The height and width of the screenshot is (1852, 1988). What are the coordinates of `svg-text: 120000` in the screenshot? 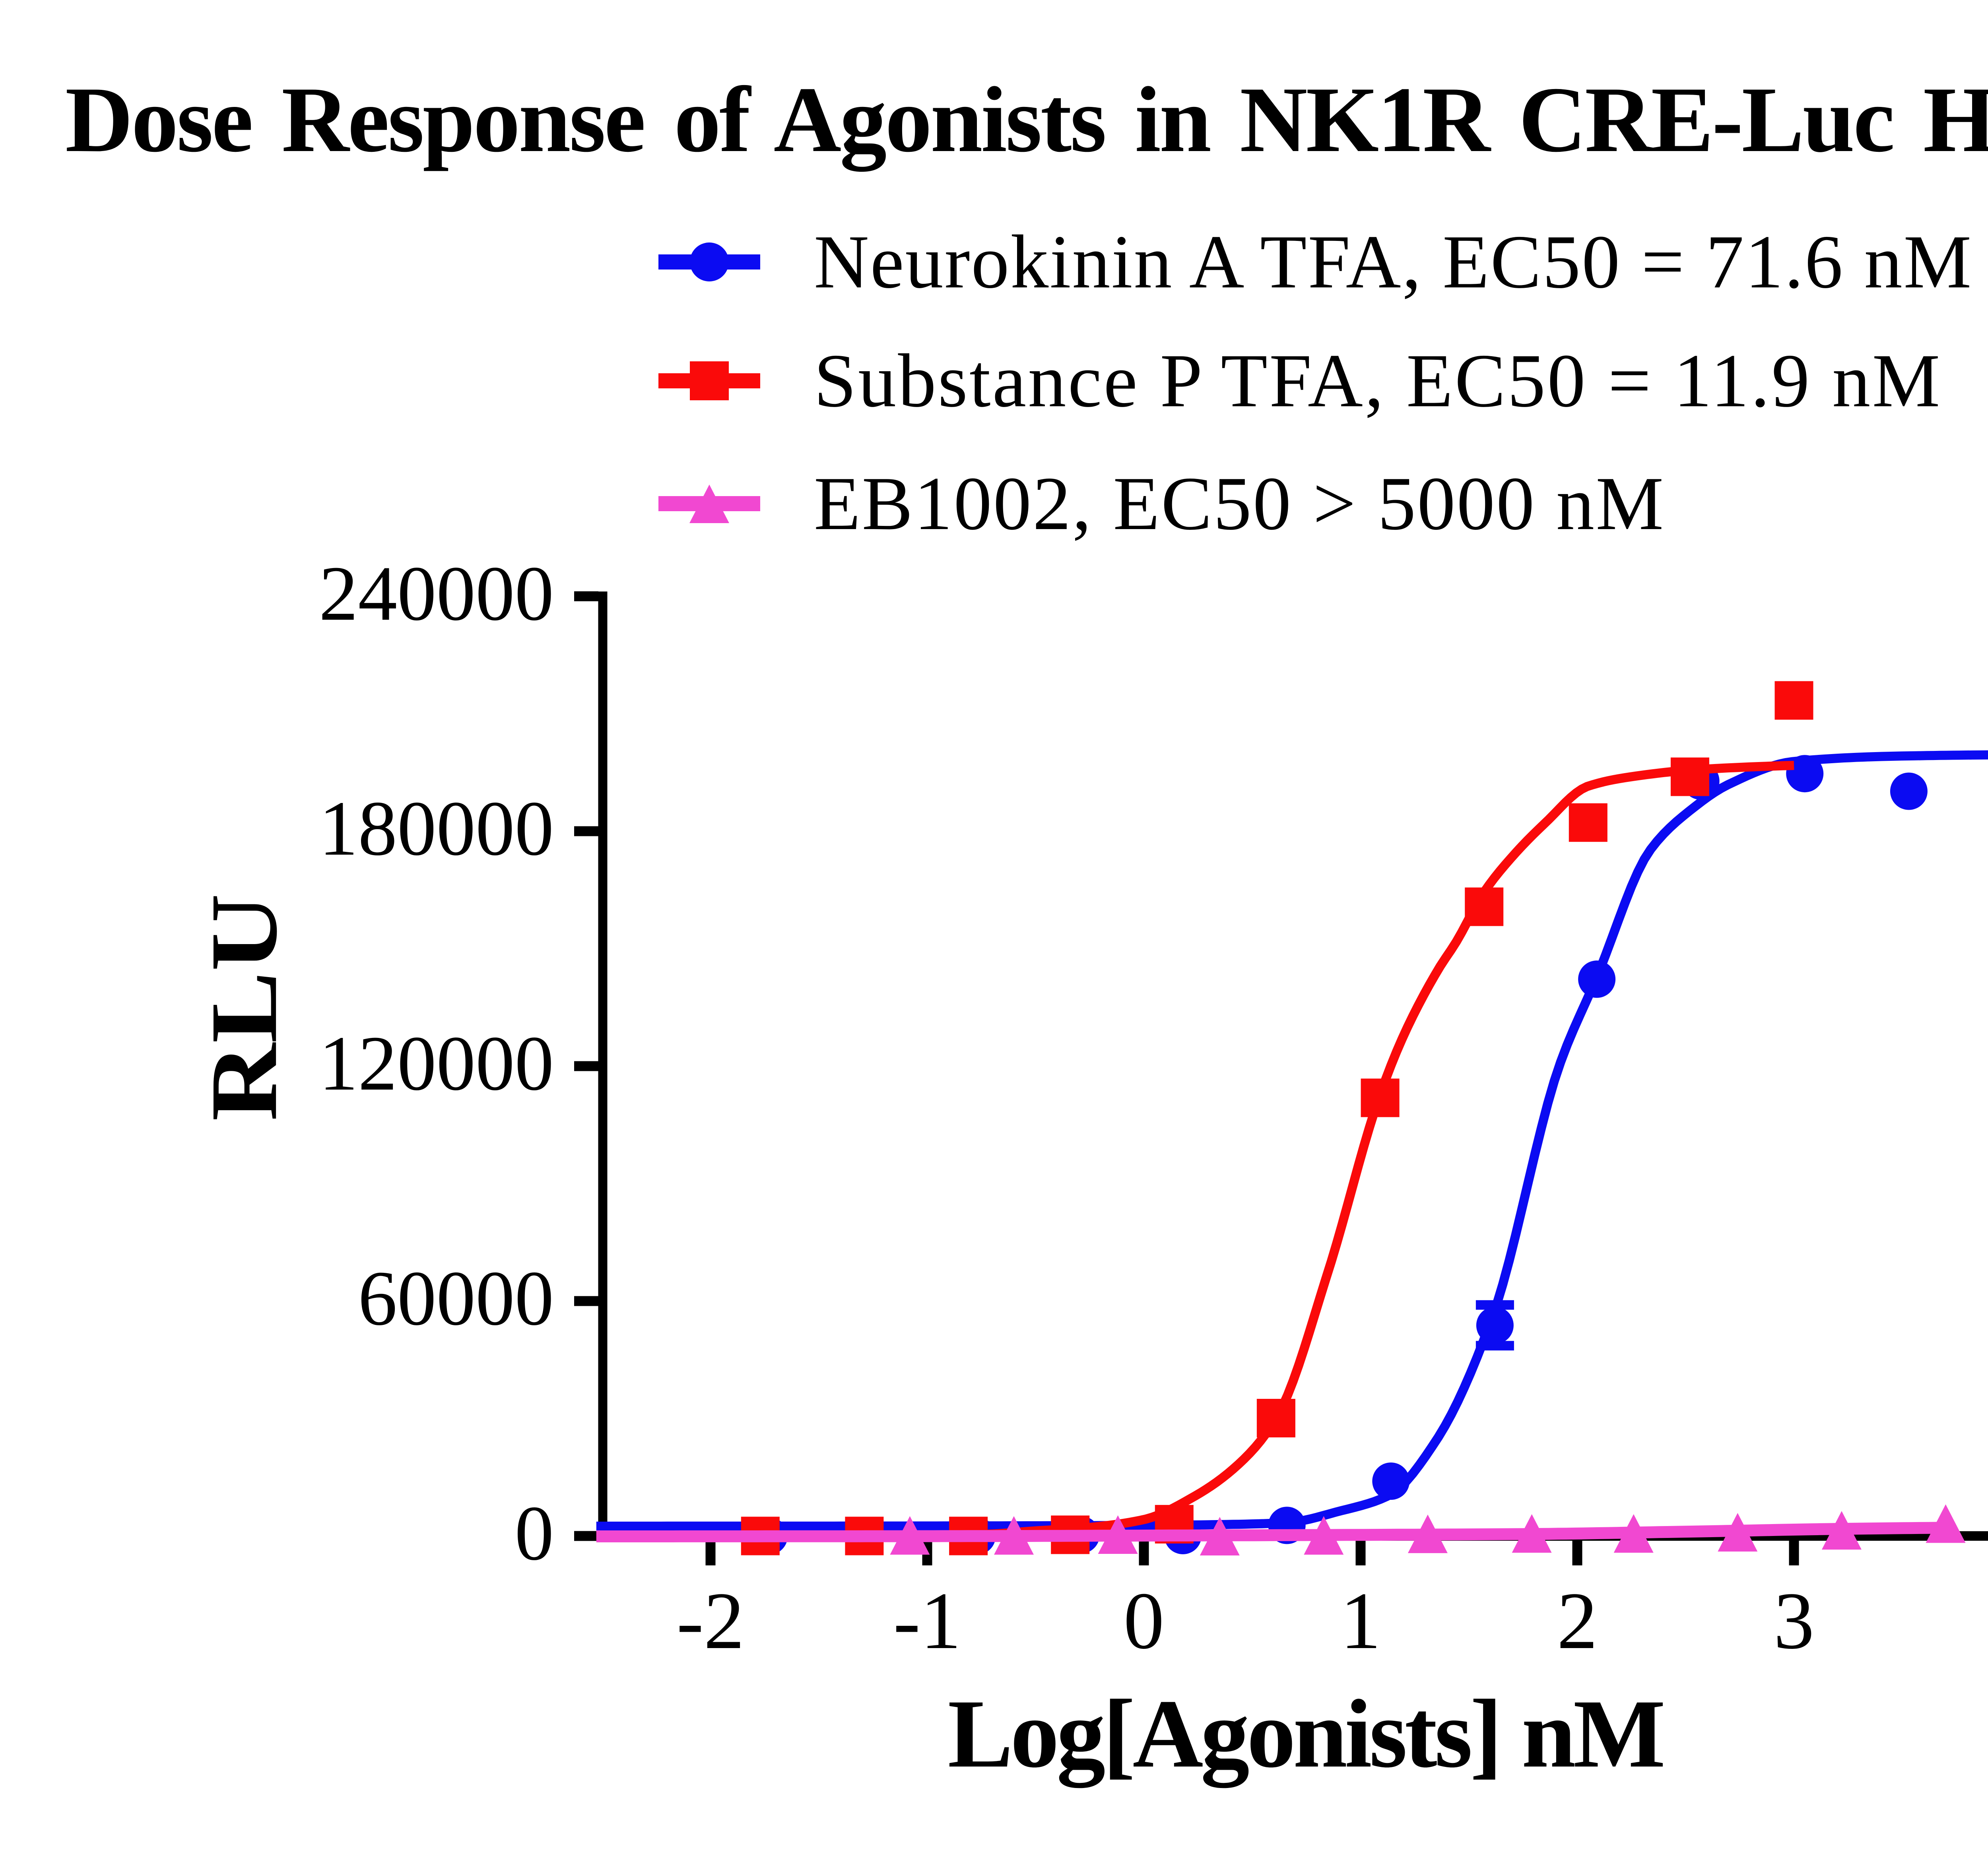 It's located at (436, 1063).